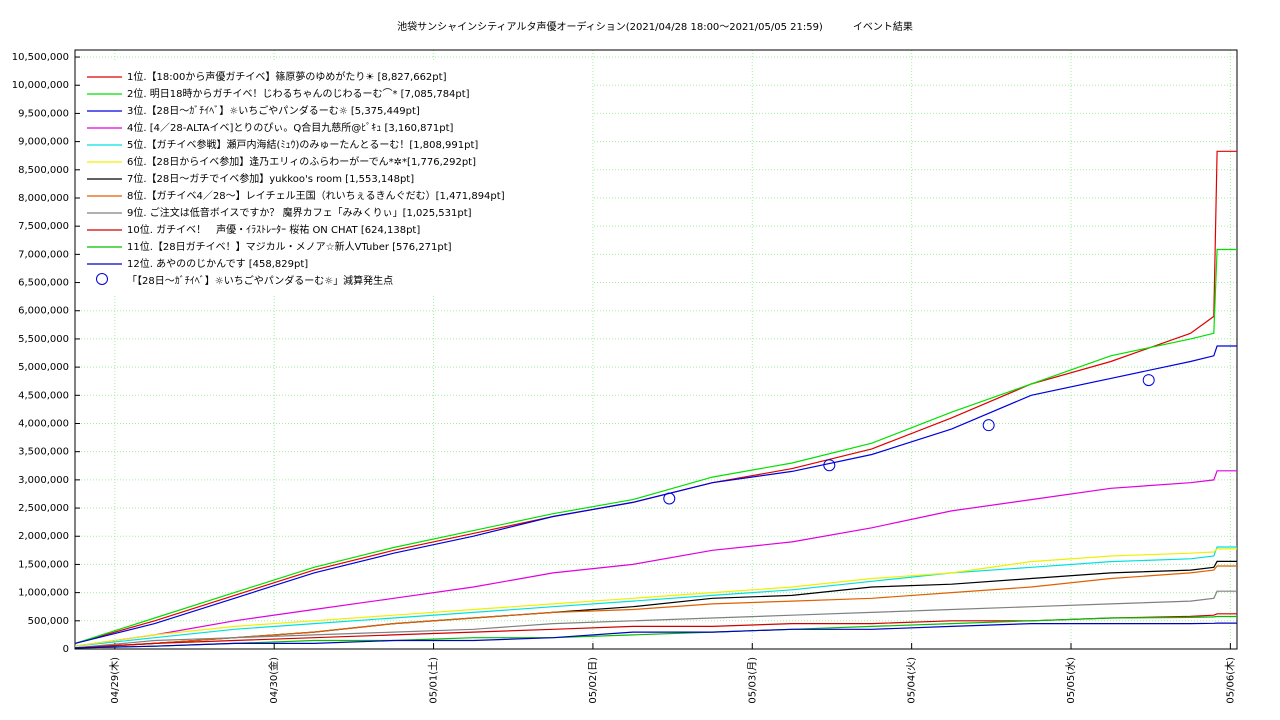 Image resolution: width=1280 pixels, height=720 pixels. What do you see at coordinates (43, 170) in the screenshot?
I see `y-tick-label: 8,500,000` at bounding box center [43, 170].